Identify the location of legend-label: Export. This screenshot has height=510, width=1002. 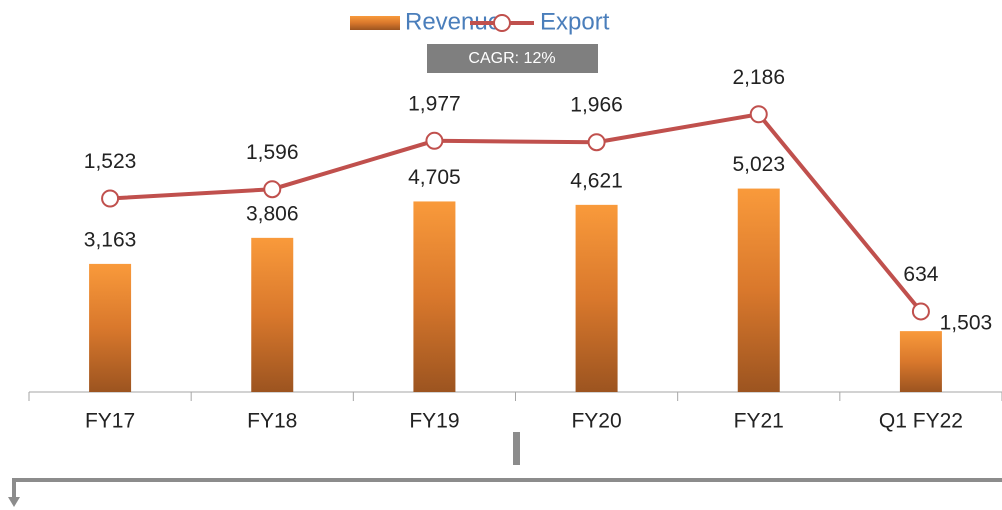
(575, 21).